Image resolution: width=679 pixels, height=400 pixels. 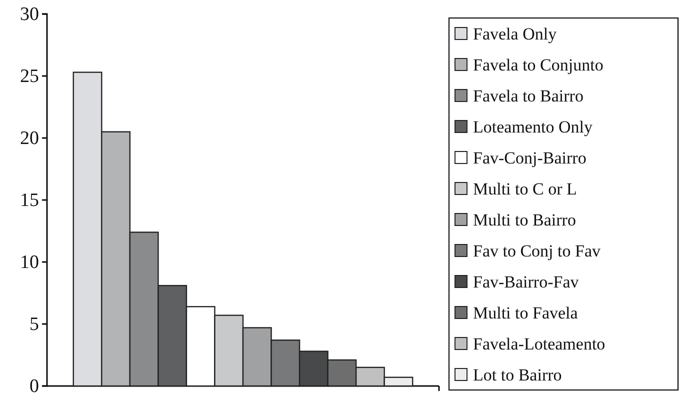 I want to click on legend-label: Favela to Conjunto, so click(x=538, y=65).